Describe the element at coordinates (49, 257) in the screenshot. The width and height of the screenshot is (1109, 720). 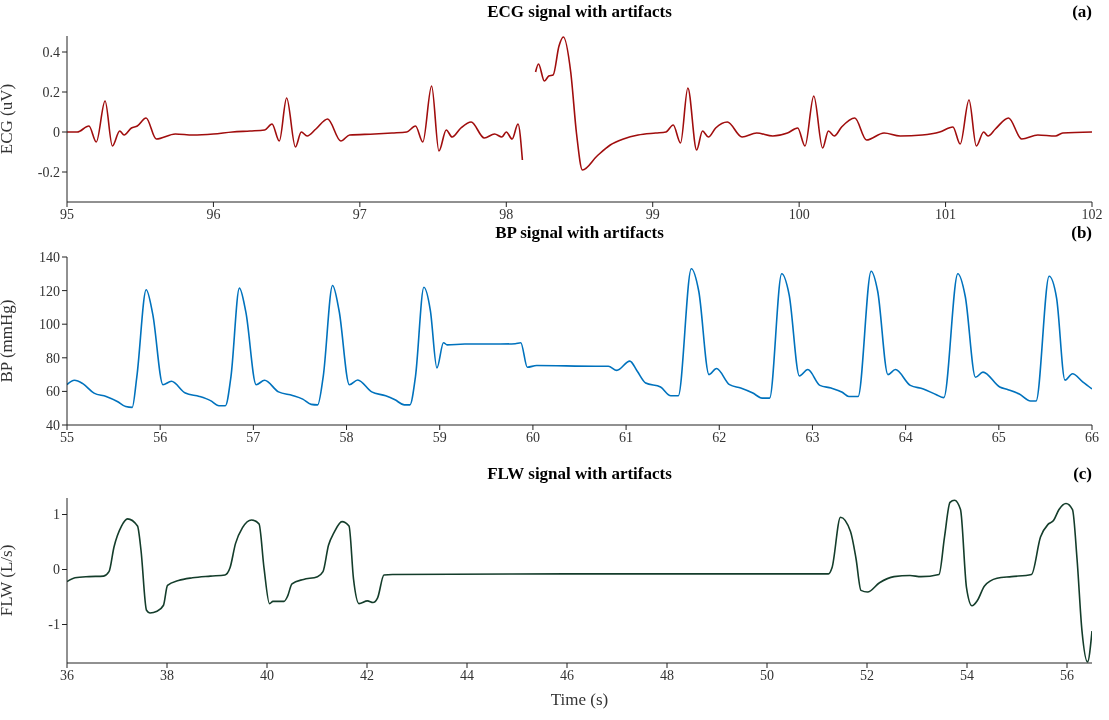
I see `y-tick-label: 140` at that location.